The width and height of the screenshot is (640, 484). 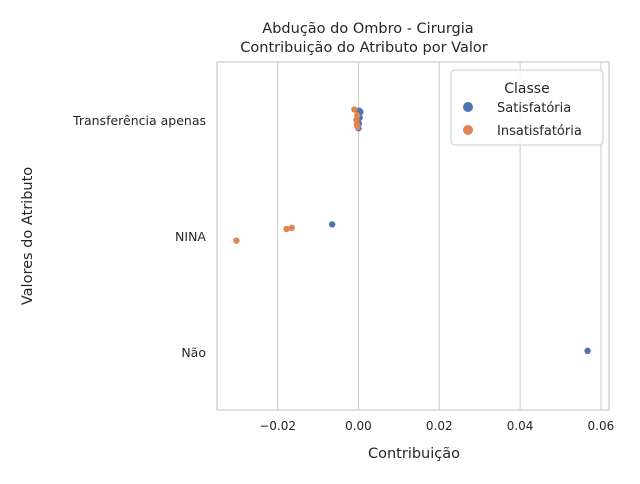 What do you see at coordinates (468, 130) in the screenshot?
I see `legend-marker-insatisfatoria` at bounding box center [468, 130].